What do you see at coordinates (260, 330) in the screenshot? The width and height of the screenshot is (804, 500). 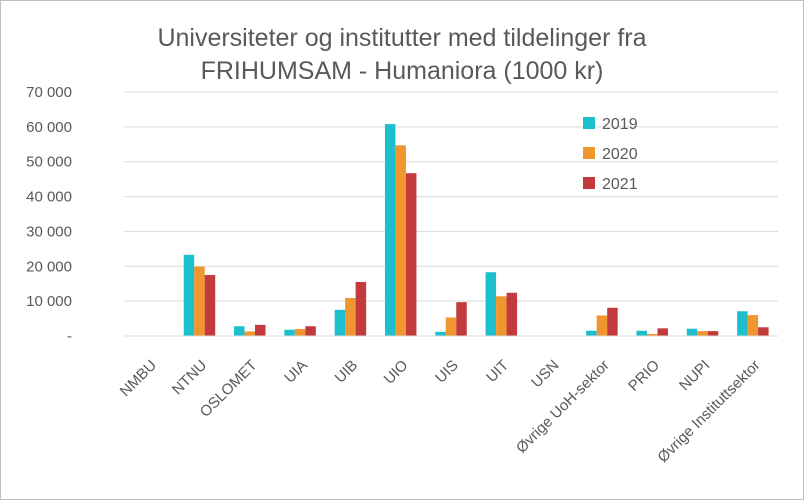 I see `bar-oslomet-2021` at bounding box center [260, 330].